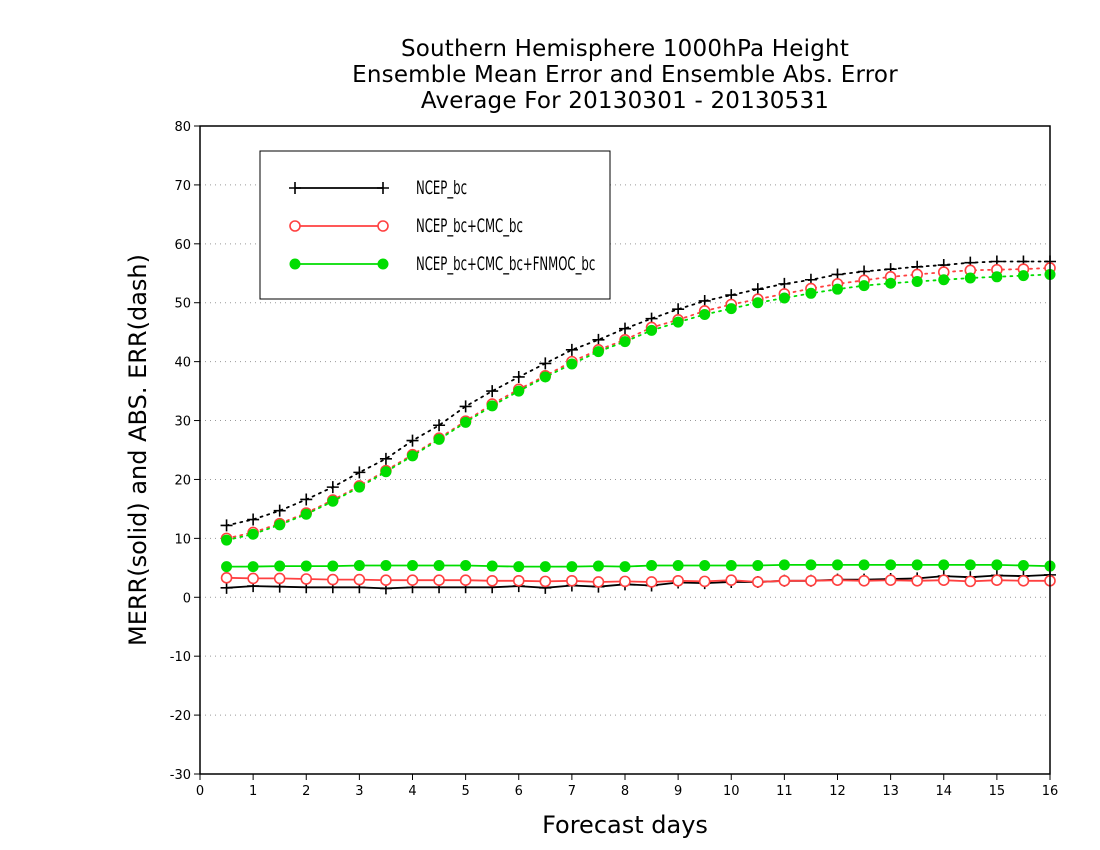 This screenshot has width=1100, height=850. What do you see at coordinates (138, 450) in the screenshot?
I see `y-axis-label: MERR(solid) and ABS. ERR(dash)` at bounding box center [138, 450].